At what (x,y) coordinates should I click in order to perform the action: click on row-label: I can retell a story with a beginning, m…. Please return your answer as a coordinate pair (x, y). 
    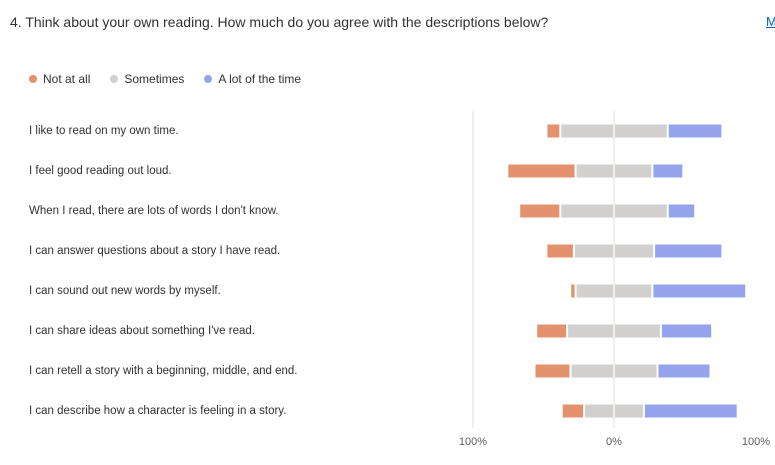
    Looking at the image, I should click on (163, 371).